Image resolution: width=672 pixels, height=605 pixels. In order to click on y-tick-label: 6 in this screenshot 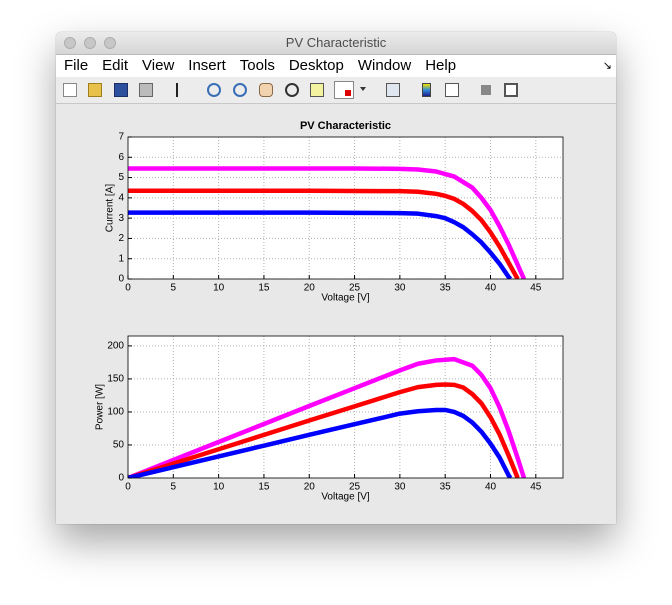, I will do `click(121, 157)`.